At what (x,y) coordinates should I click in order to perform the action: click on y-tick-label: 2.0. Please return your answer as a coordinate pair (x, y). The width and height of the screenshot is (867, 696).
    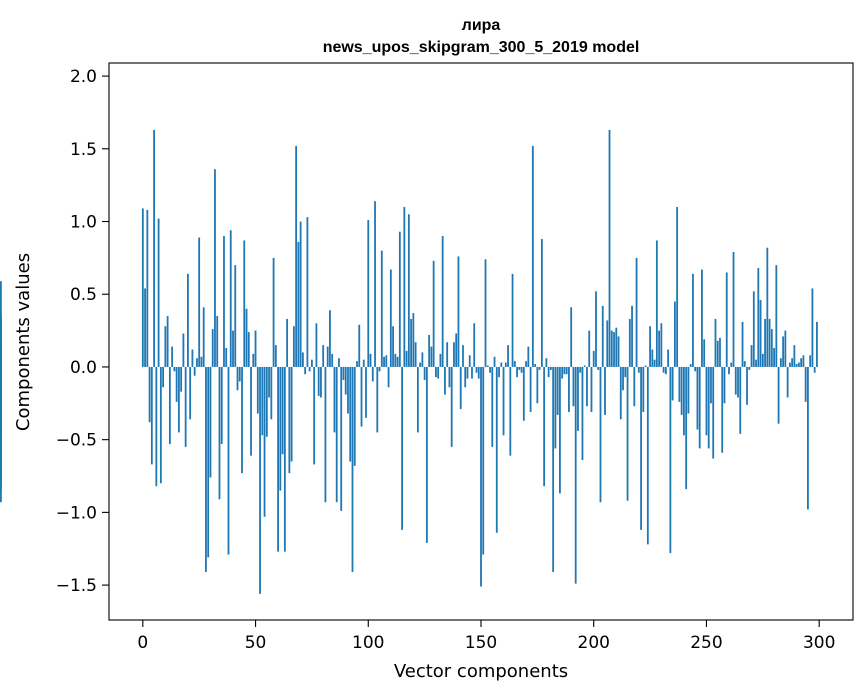
    Looking at the image, I should click on (83, 77).